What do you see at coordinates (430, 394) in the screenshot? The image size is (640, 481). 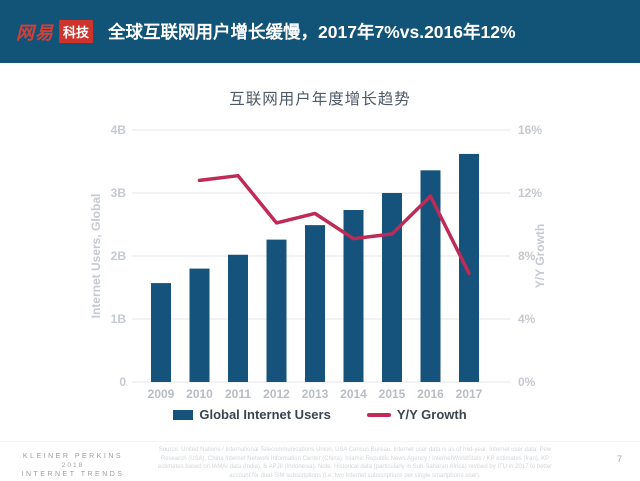 I see `x-tick-2016: 2016` at bounding box center [430, 394].